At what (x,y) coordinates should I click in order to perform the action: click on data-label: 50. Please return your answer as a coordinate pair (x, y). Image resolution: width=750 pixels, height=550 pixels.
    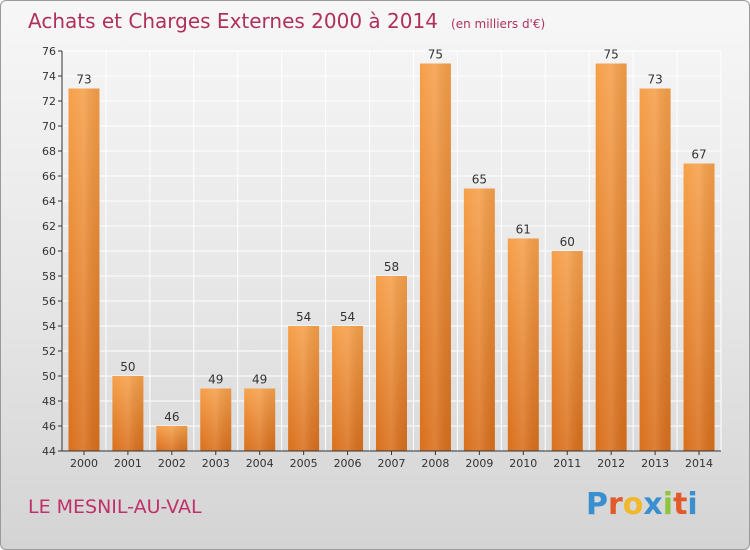
    Looking at the image, I should click on (127, 367).